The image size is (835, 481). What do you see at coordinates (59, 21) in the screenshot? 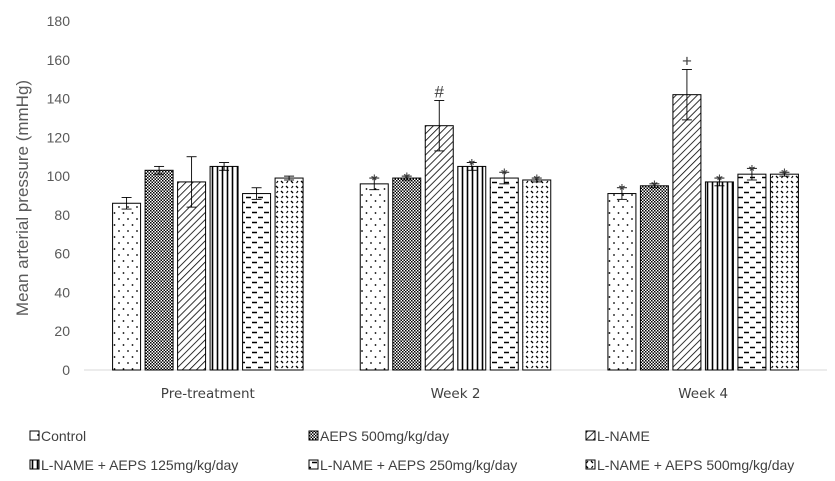
I see `y-tick-label: 180` at bounding box center [59, 21].